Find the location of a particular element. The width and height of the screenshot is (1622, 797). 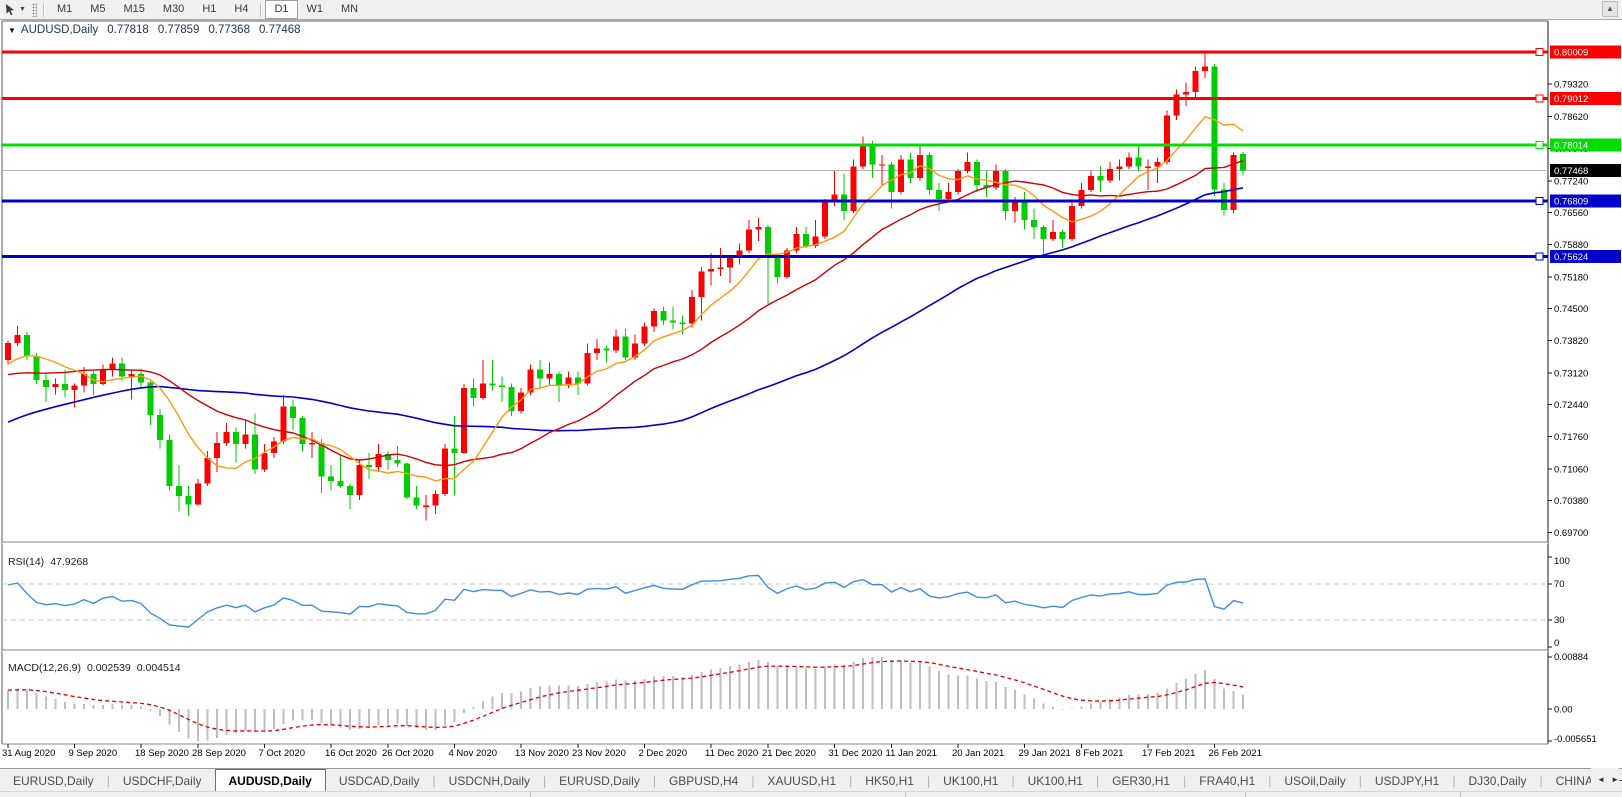

macd-indicator-label: MACD(12,26,9) 0.002539 0.004514 is located at coordinates (94, 668).